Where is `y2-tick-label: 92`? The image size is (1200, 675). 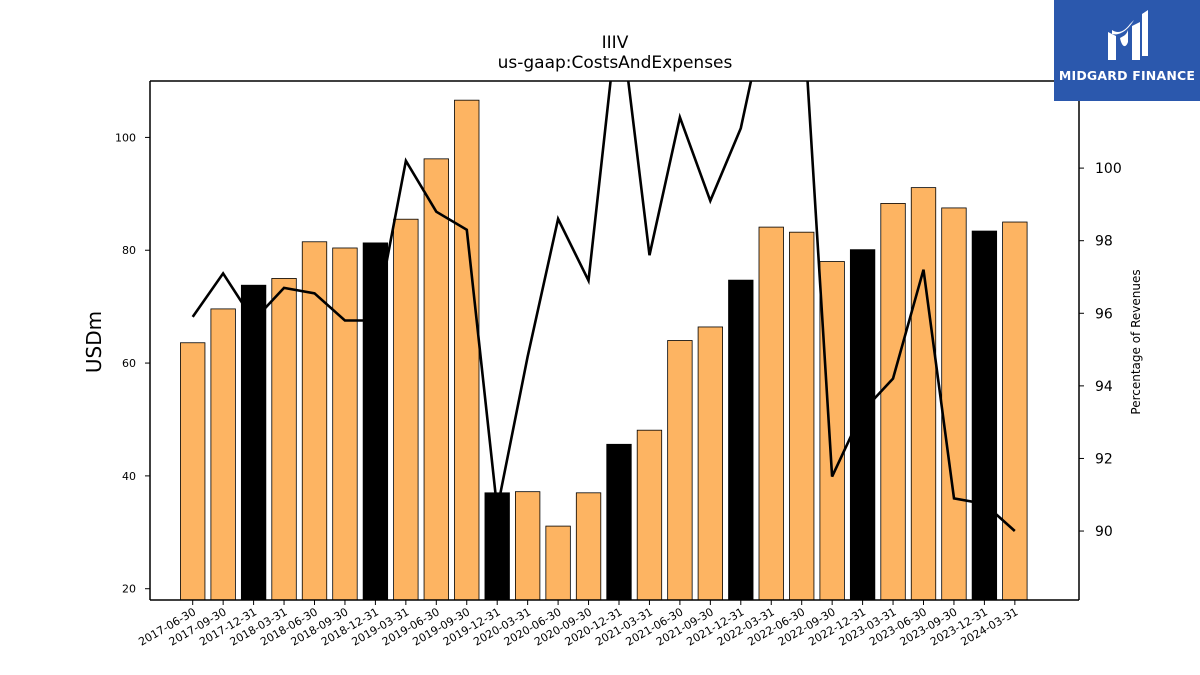 y2-tick-label: 92 is located at coordinates (1104, 459).